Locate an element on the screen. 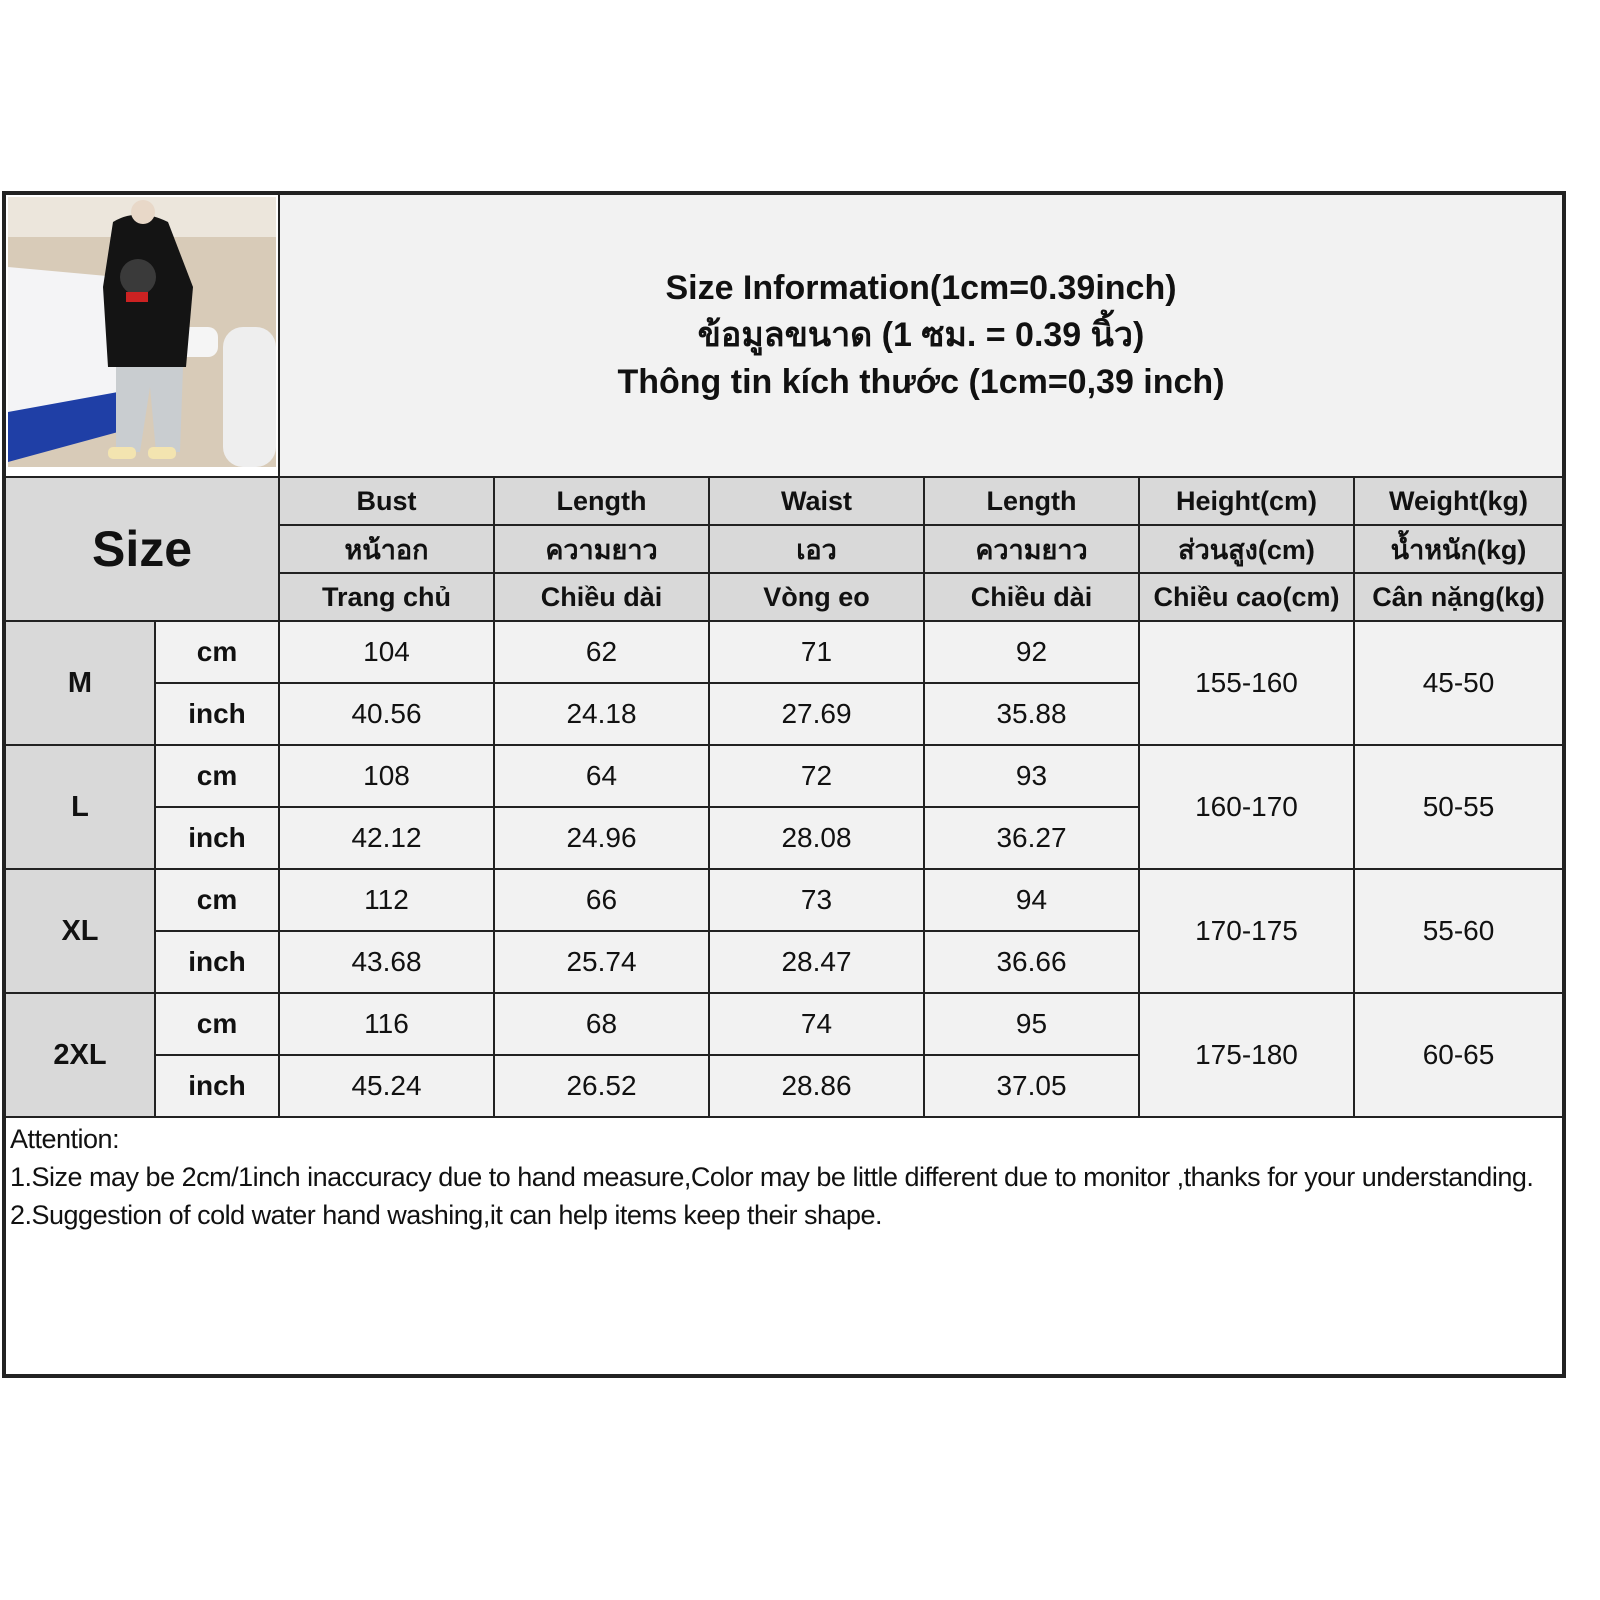 The image size is (1600, 1600). col-header-th: หน้าอก is located at coordinates (386, 549).